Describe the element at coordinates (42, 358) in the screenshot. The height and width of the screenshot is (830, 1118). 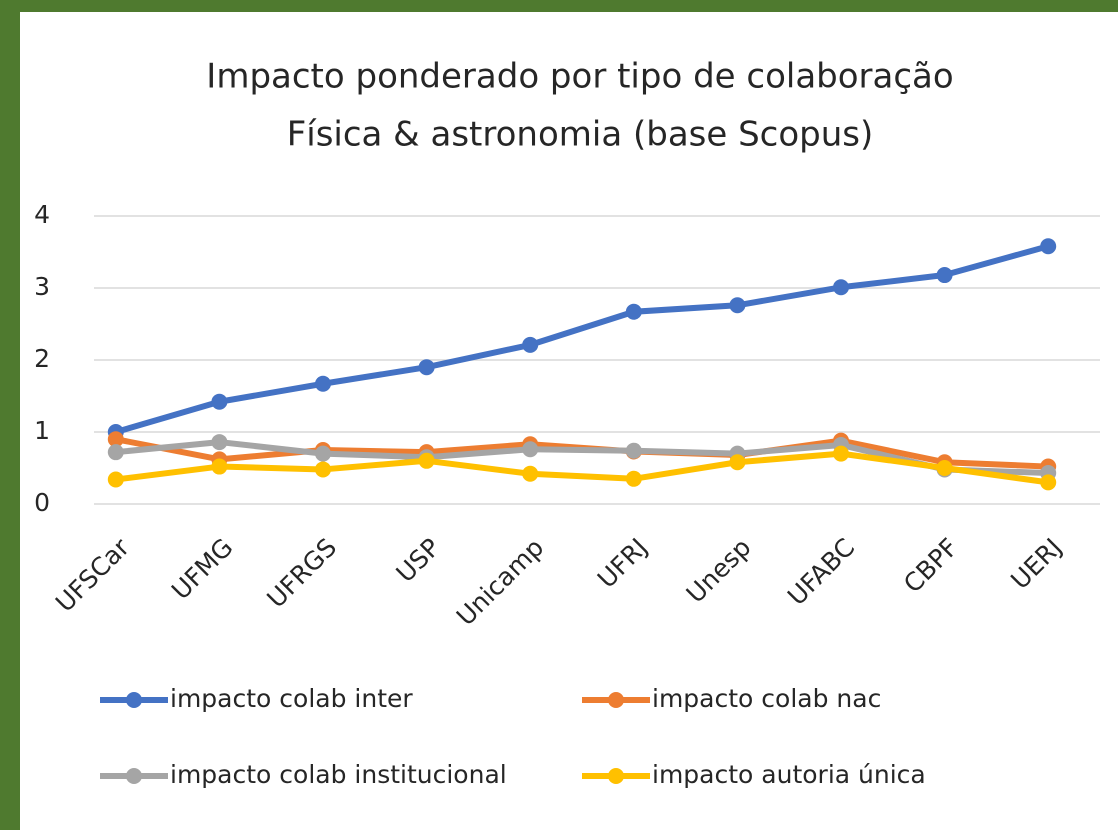
I see `y-tick-label: 2` at that location.